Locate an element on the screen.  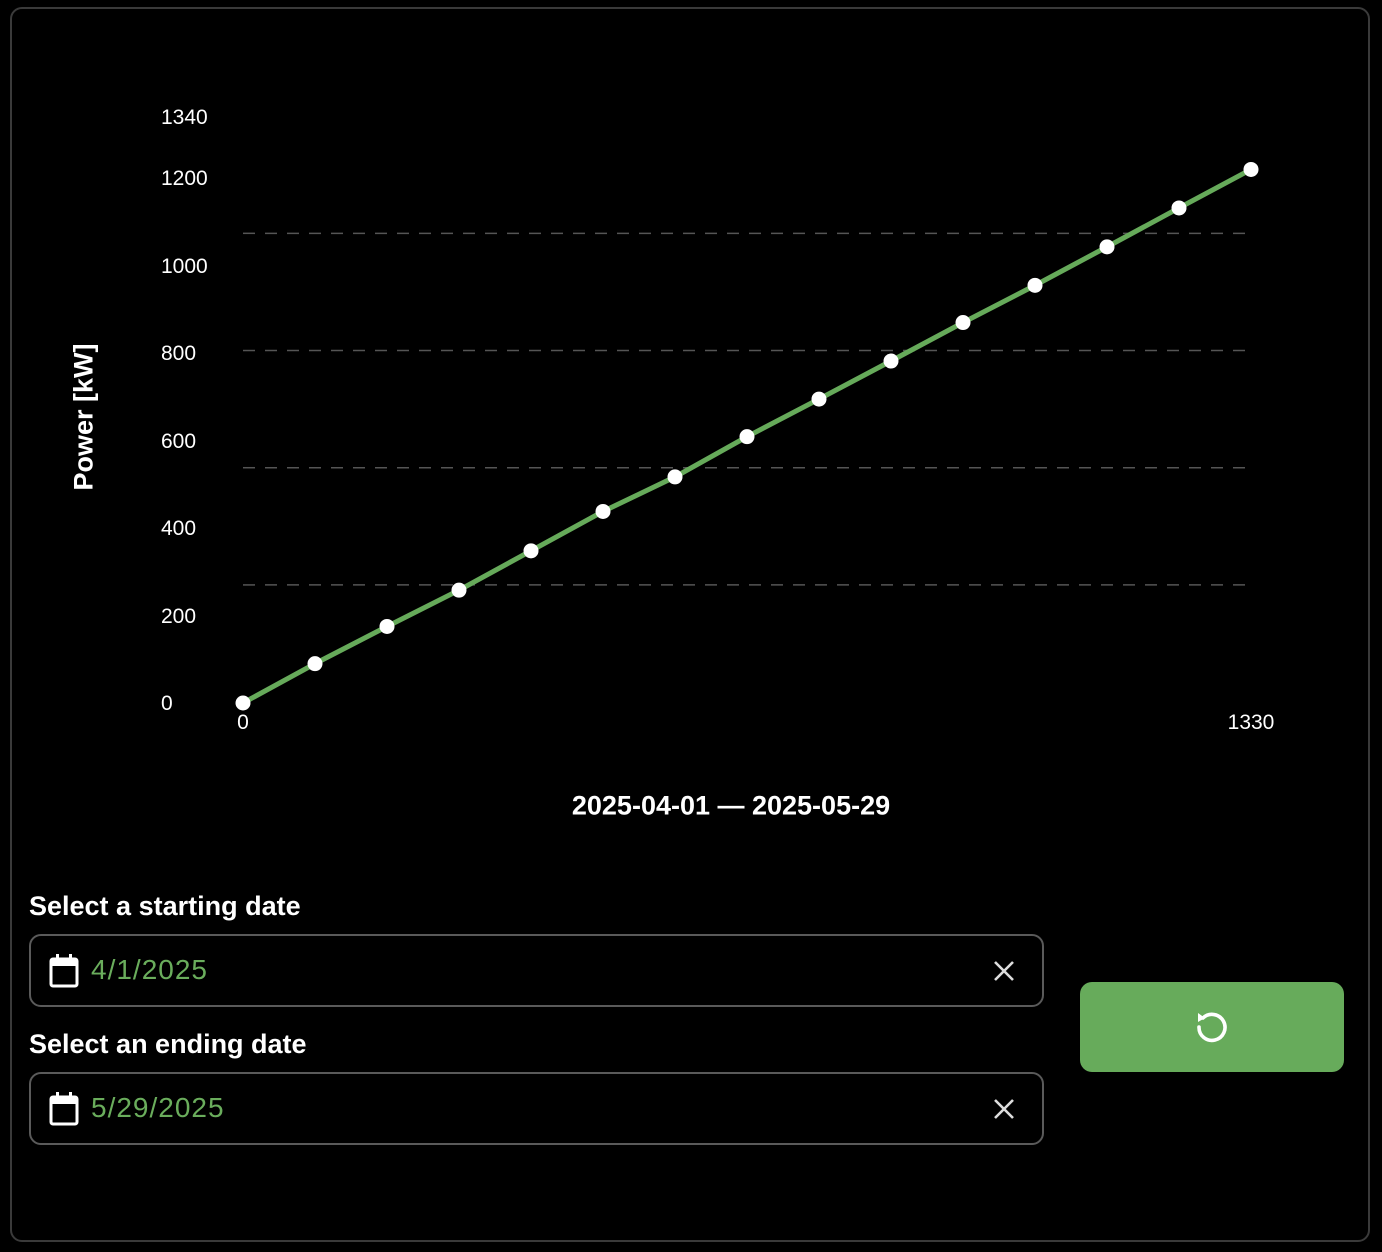
start-date-value: 4/1/2025 is located at coordinates (149, 969).